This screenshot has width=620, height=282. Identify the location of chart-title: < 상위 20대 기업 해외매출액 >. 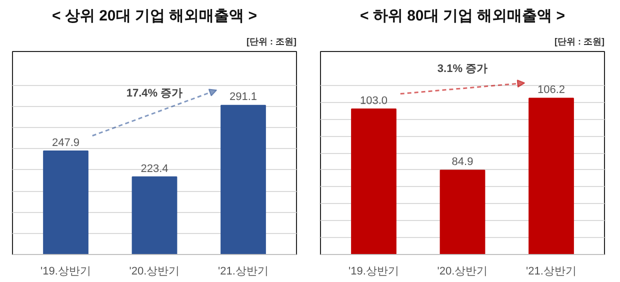
(155, 16).